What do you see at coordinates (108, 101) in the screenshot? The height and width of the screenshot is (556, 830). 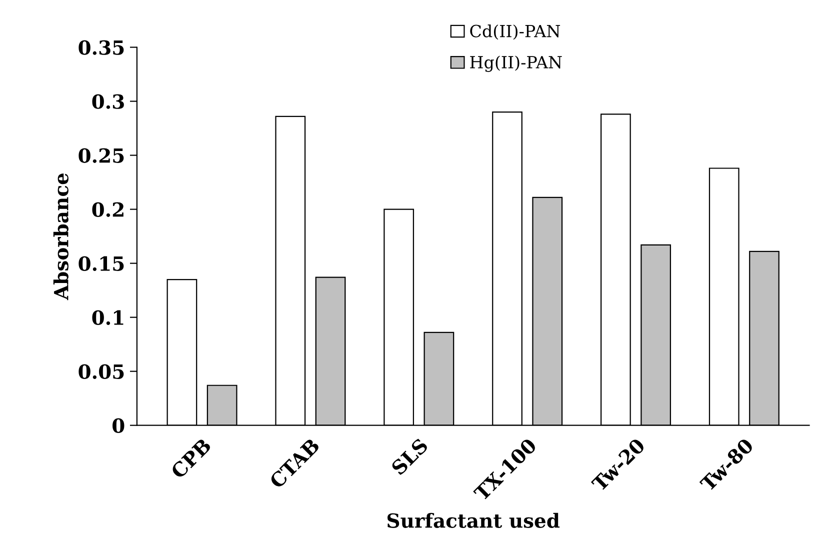 I see `y-tick-label: 0.3` at bounding box center [108, 101].